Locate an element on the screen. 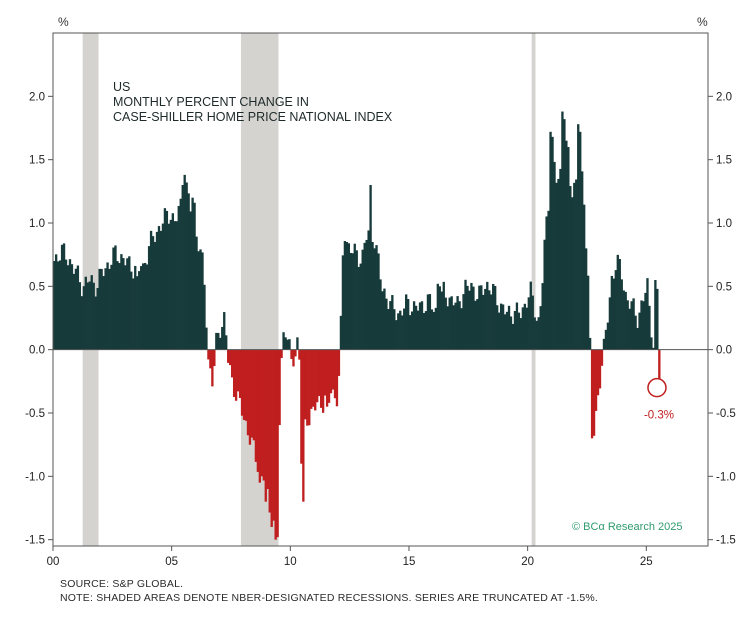 The image size is (752, 624). y-unit-right: % is located at coordinates (702, 22).